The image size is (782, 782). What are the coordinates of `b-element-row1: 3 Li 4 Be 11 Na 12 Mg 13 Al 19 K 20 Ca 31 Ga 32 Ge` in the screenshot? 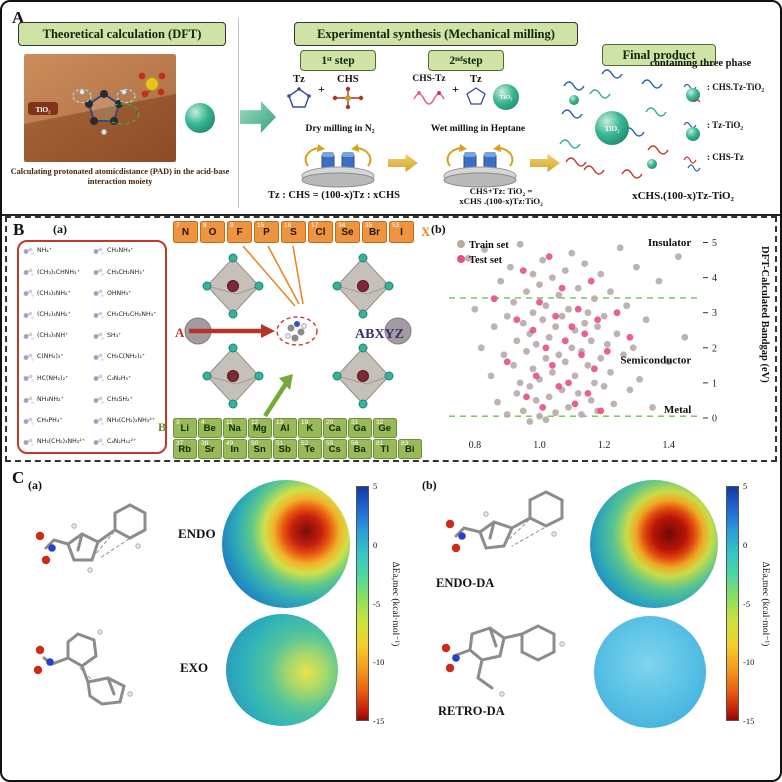 It's located at (285, 428).